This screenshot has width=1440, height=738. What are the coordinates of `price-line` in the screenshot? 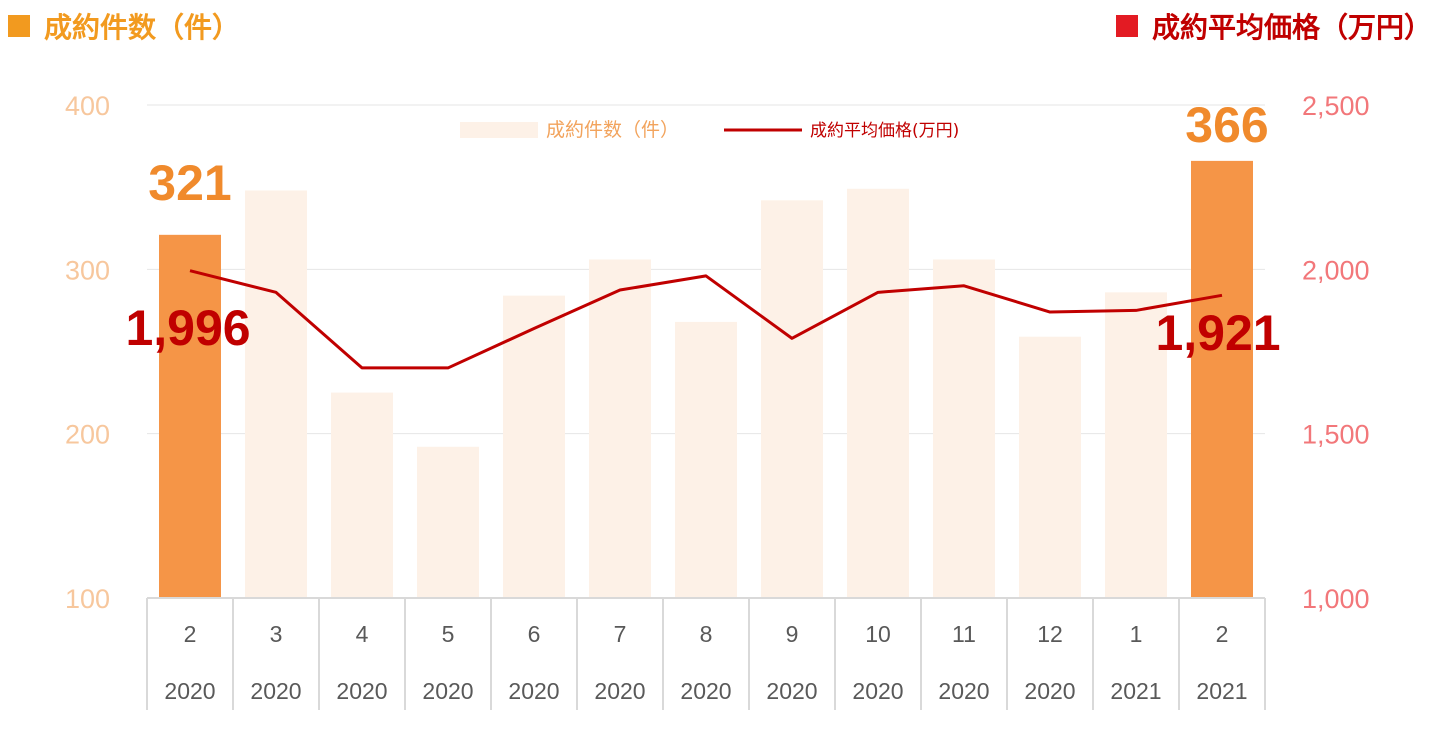 It's located at (706, 319).